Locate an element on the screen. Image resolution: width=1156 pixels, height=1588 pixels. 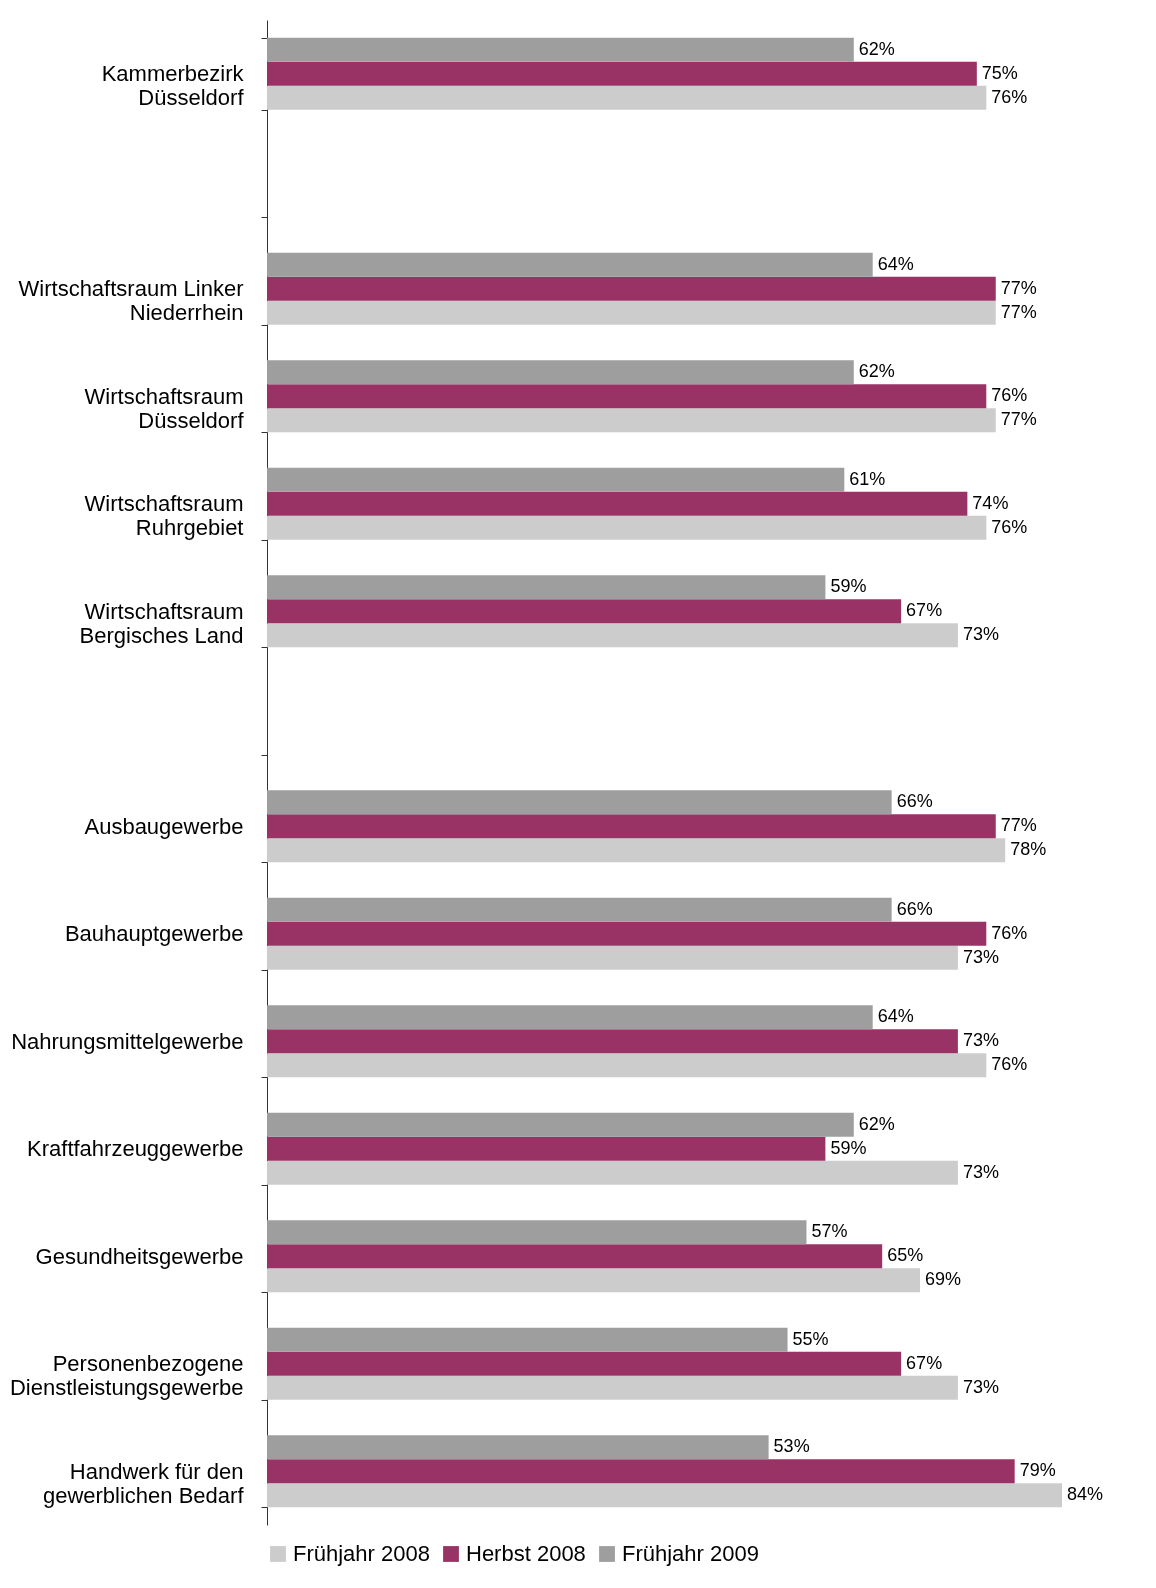
legend-label: Frühjahr 2008 is located at coordinates (361, 1553).